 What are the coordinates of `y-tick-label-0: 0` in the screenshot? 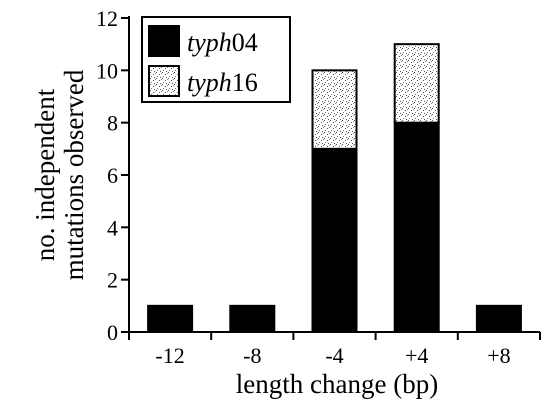 It's located at (112, 332).